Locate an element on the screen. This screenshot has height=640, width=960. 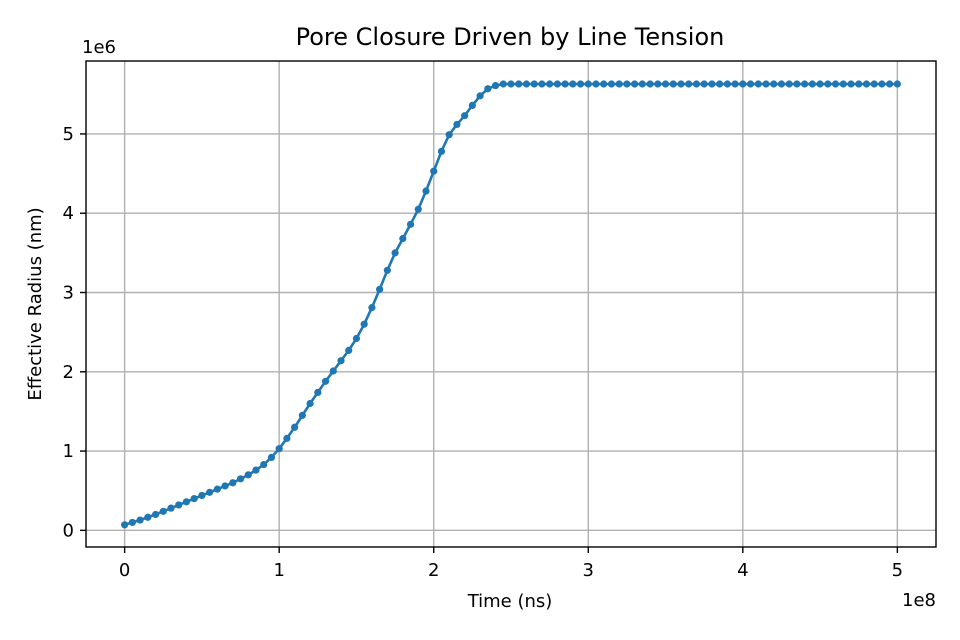
y-offset-text: 1e6 is located at coordinates (99, 47).